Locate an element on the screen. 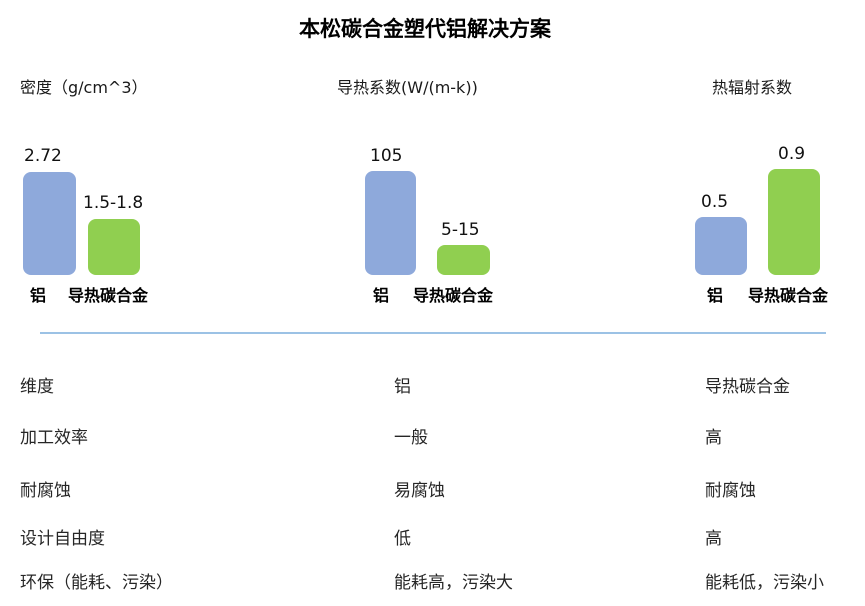  table-cell-corrosion-aluminum: 易腐蚀 is located at coordinates (419, 491).